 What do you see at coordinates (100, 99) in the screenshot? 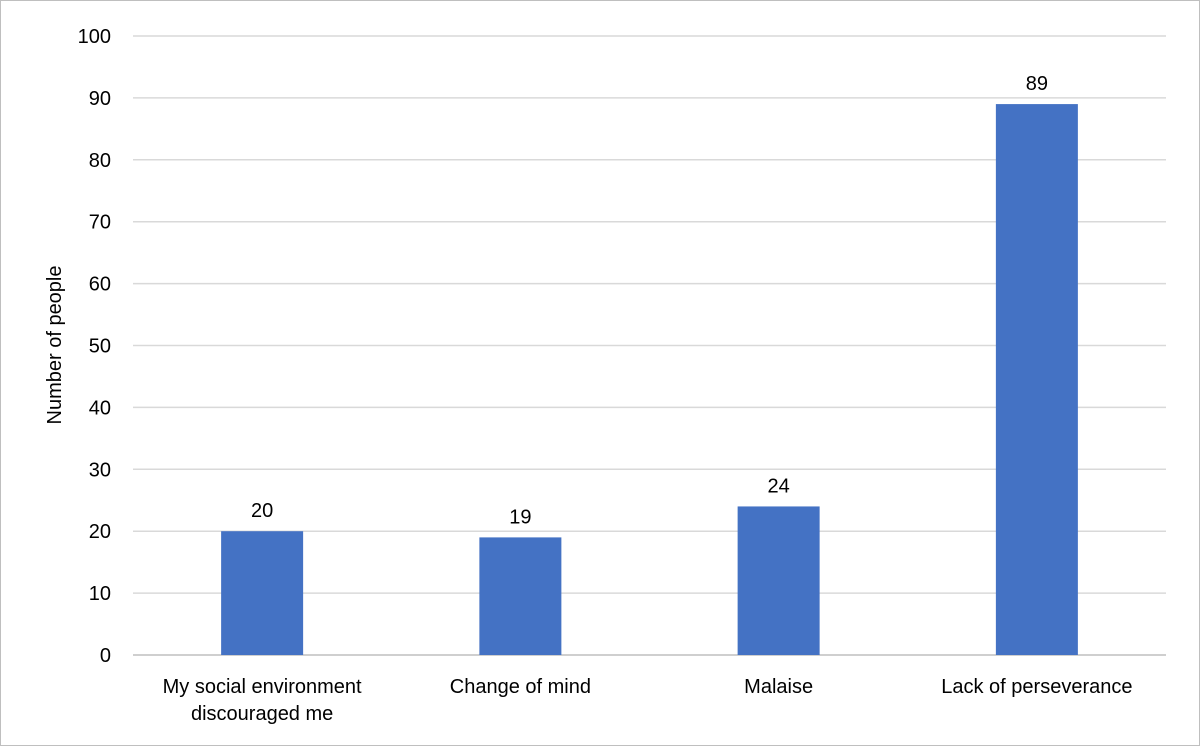
I see `y-tick-label: 90` at bounding box center [100, 99].